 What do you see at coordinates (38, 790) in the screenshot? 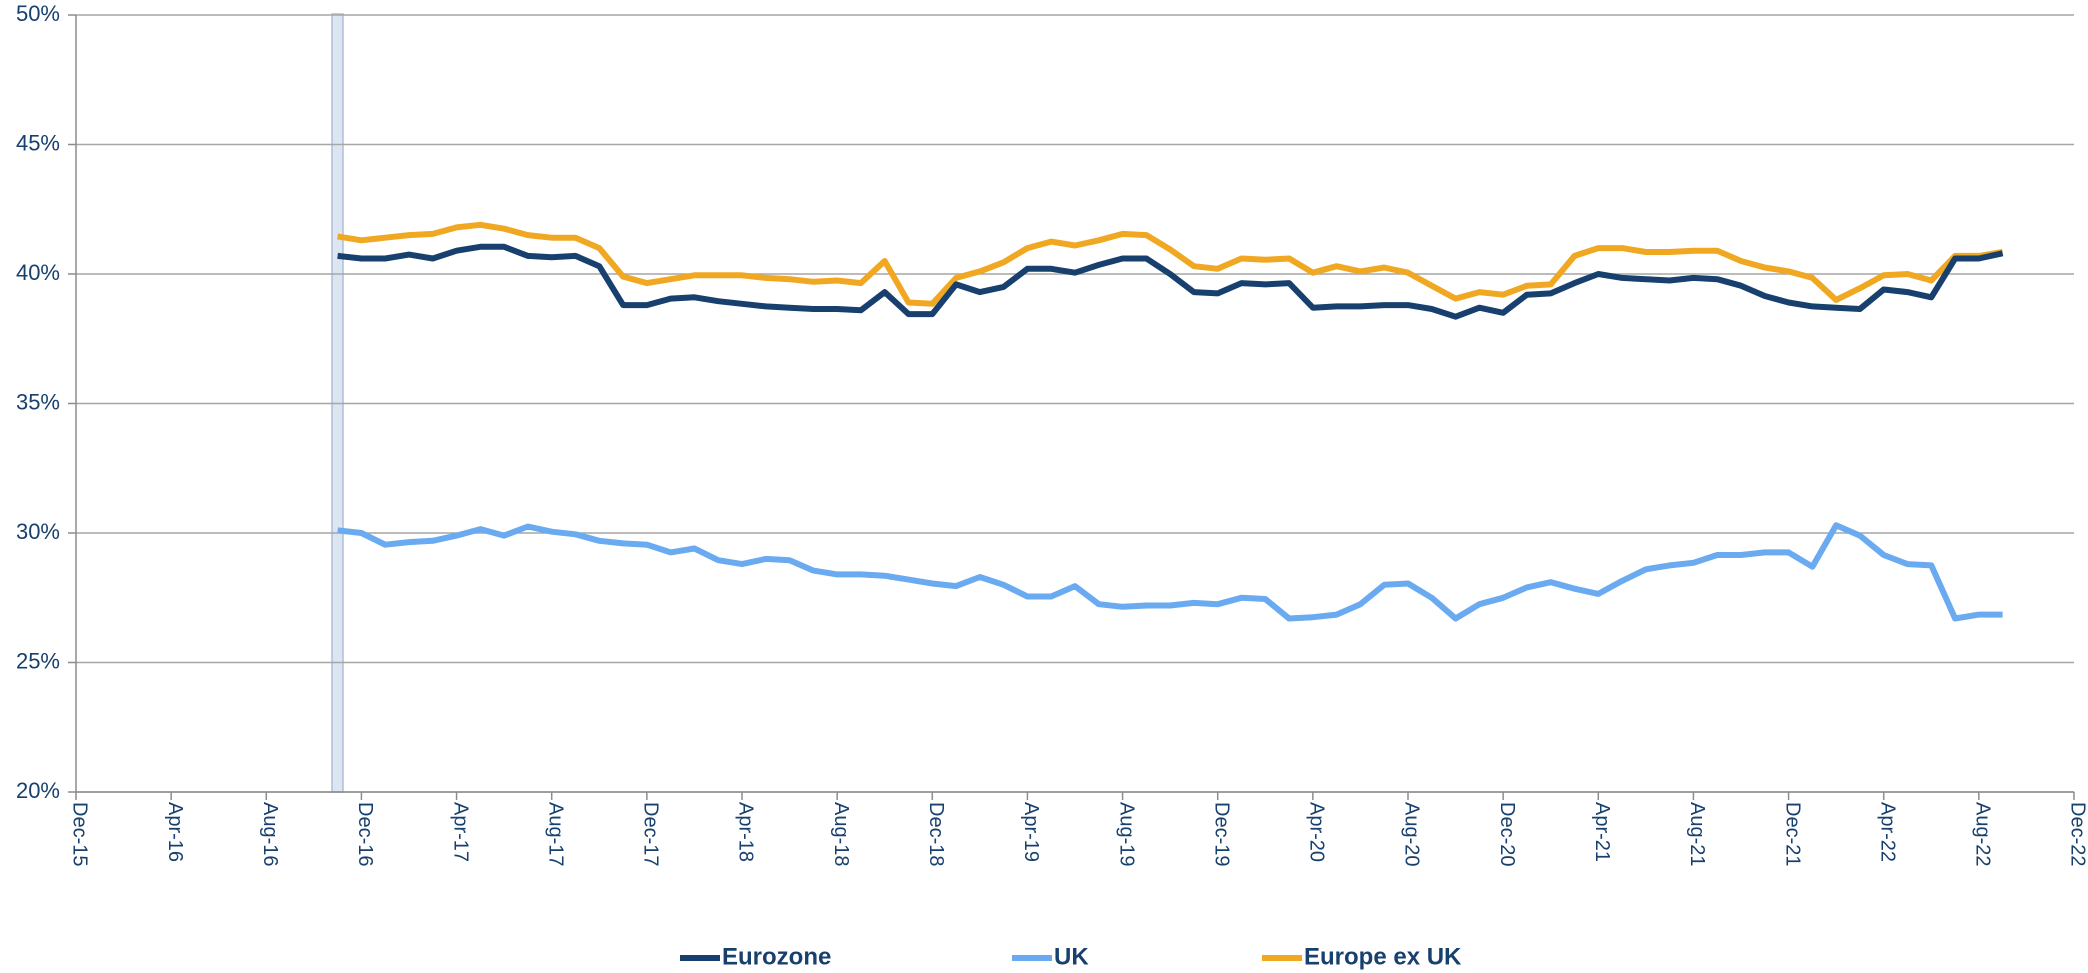
I see `y-tick-label: 20%` at bounding box center [38, 790].